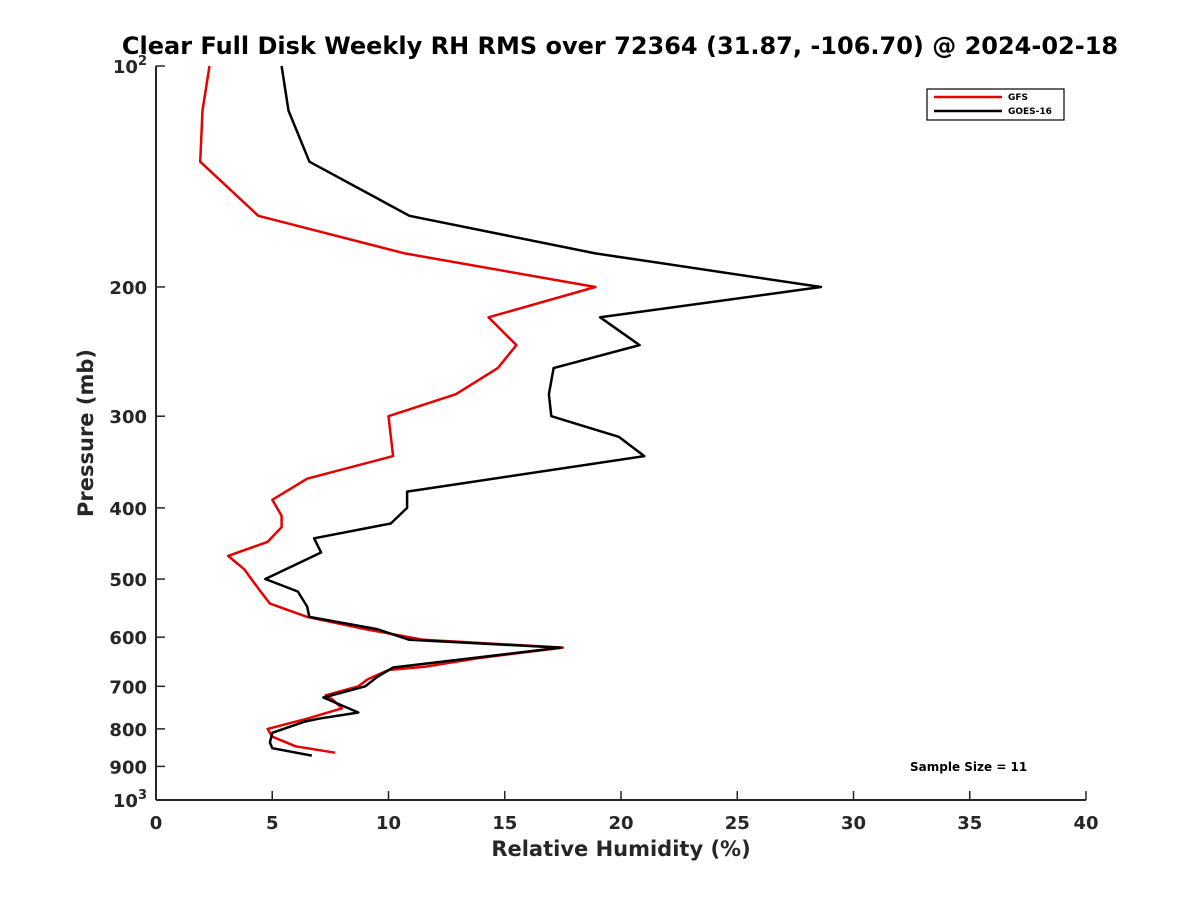 The height and width of the screenshot is (900, 1200). I want to click on x-ticks: 0 5 10 15 20 25 30 35 40, so click(624, 812).